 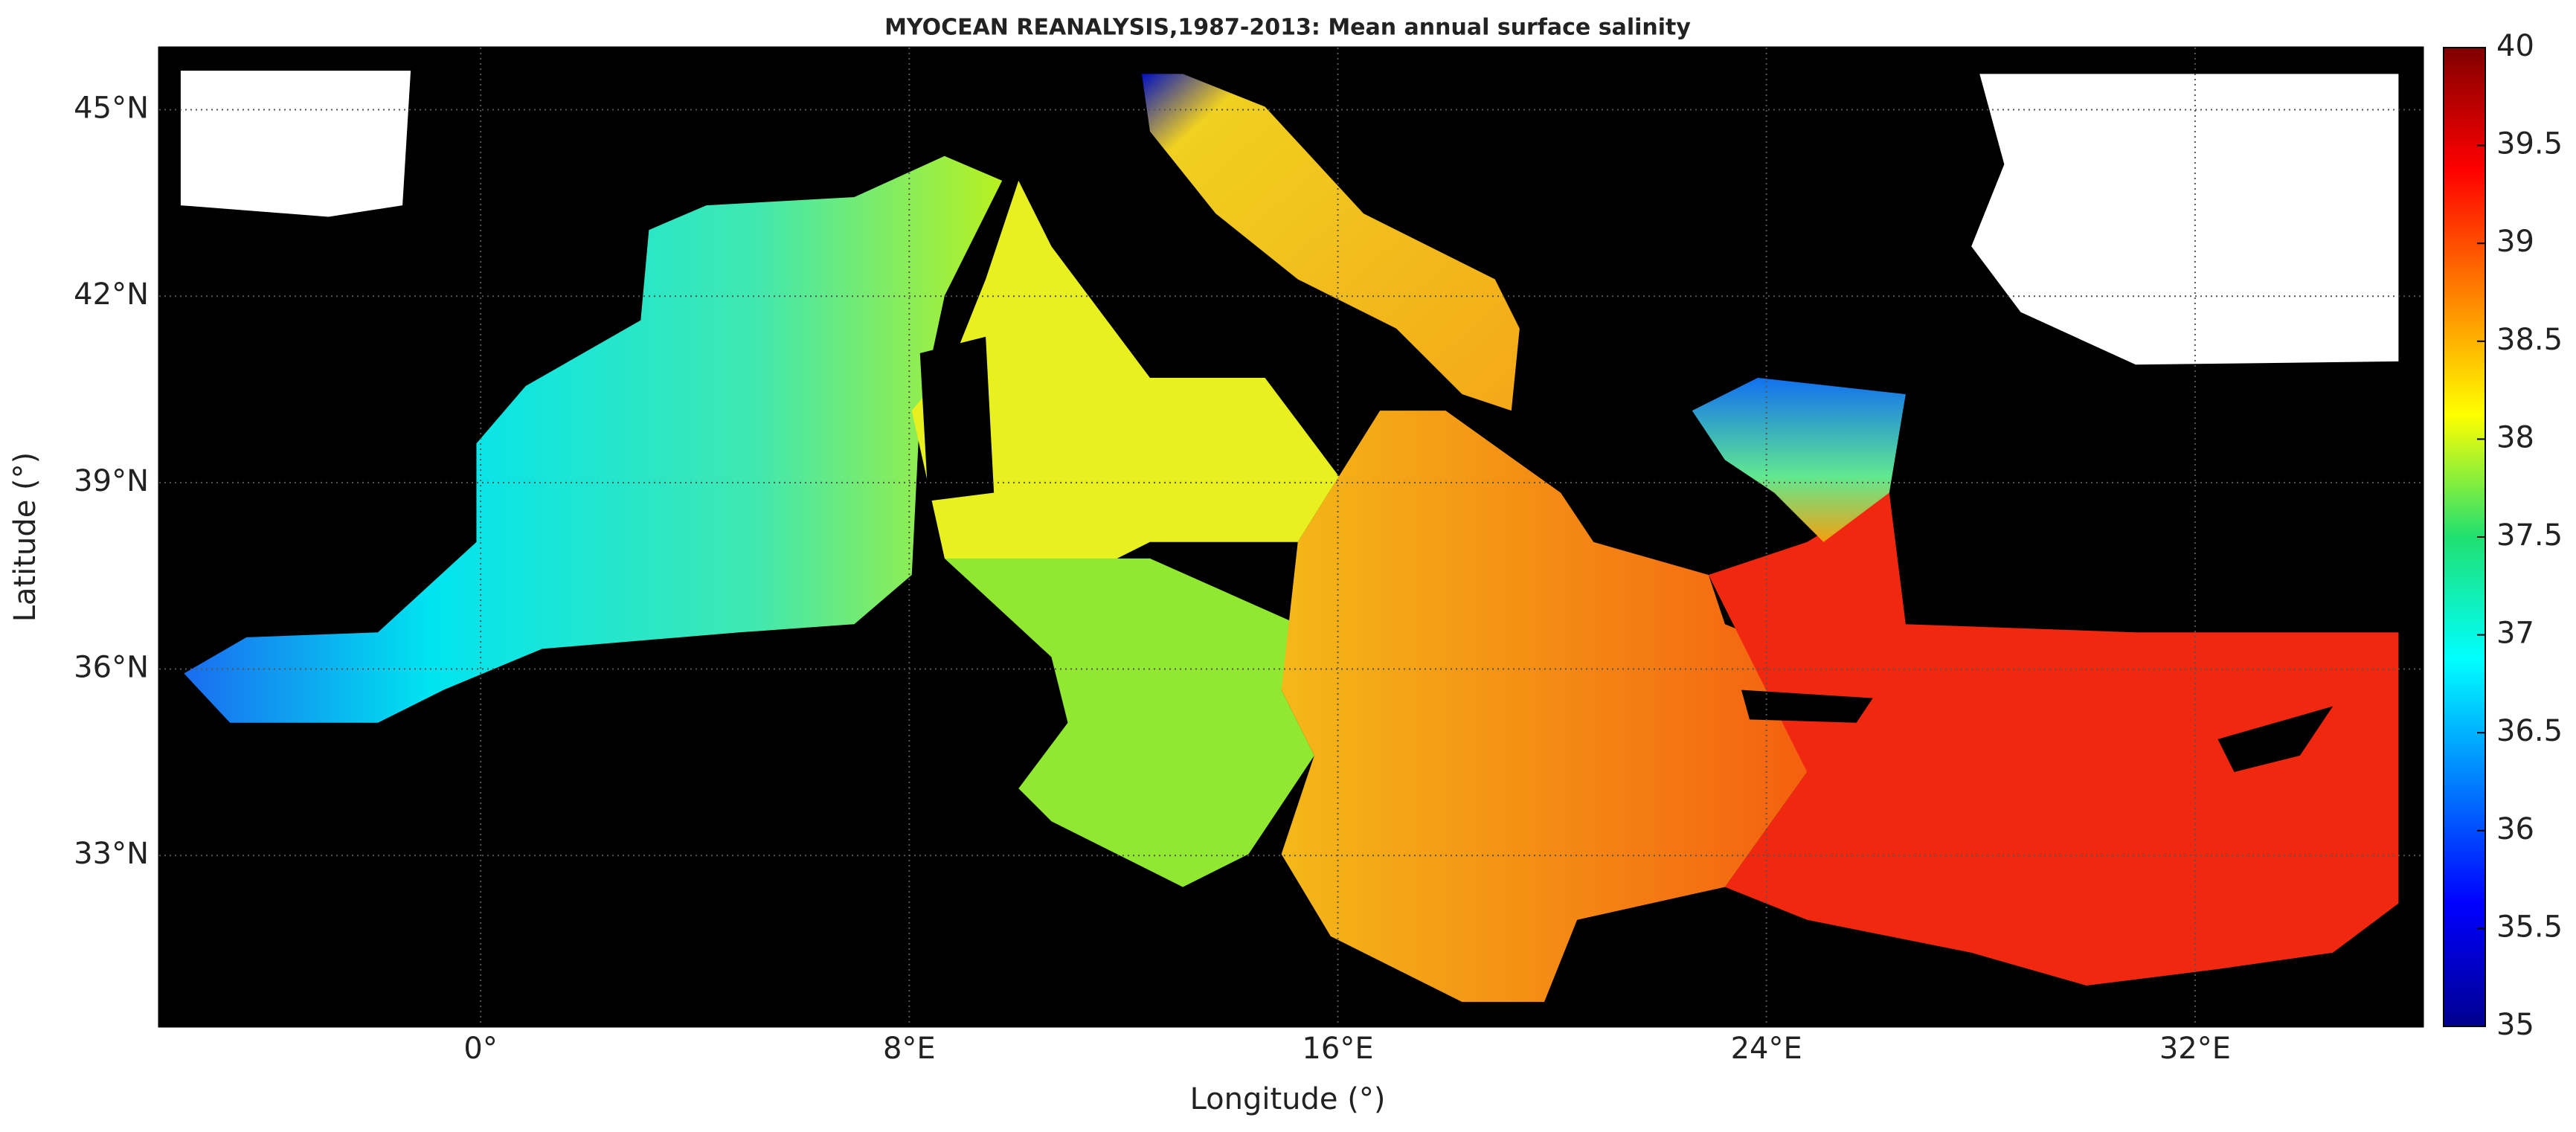 What do you see at coordinates (111, 481) in the screenshot?
I see `y-tick-label: 39°N` at bounding box center [111, 481].